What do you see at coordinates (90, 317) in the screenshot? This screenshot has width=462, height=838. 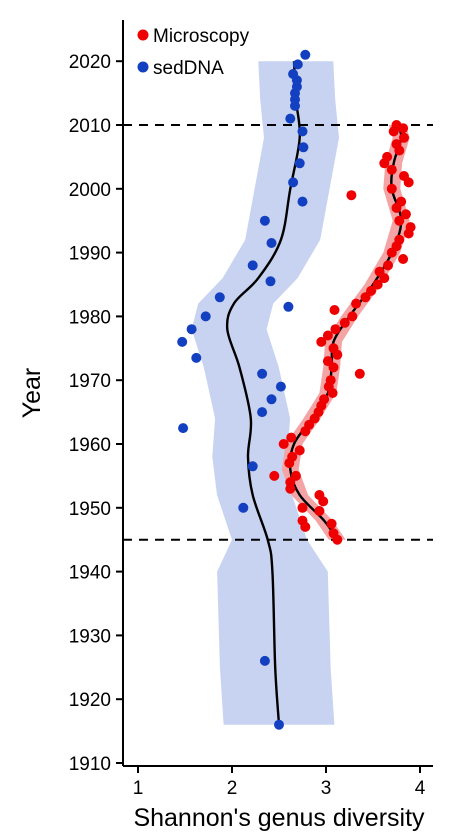 I see `y-tick-label-1980: 1980` at bounding box center [90, 317].